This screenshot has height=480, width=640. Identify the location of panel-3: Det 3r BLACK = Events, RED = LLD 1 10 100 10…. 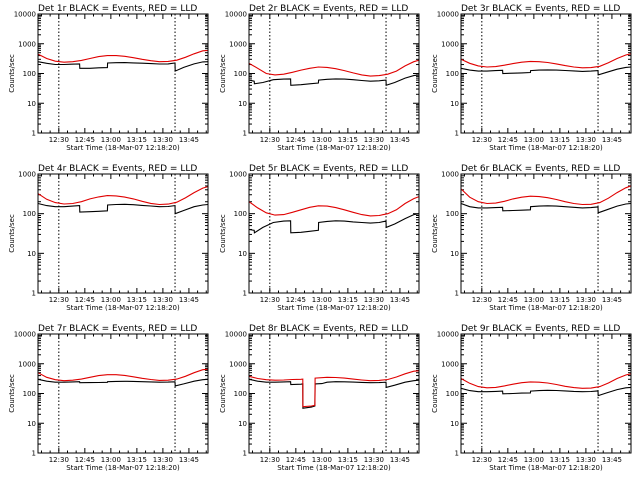
(531, 78).